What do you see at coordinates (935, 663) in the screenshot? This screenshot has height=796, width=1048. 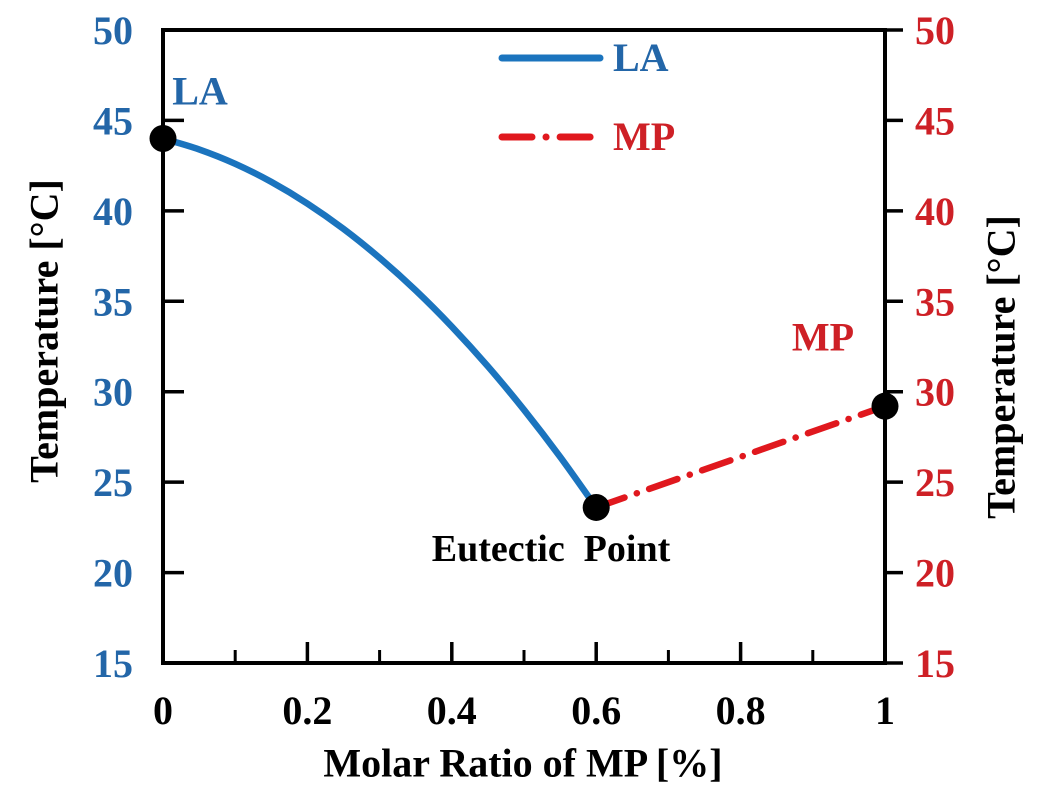 I see `y-right-tick-label: 15` at bounding box center [935, 663].